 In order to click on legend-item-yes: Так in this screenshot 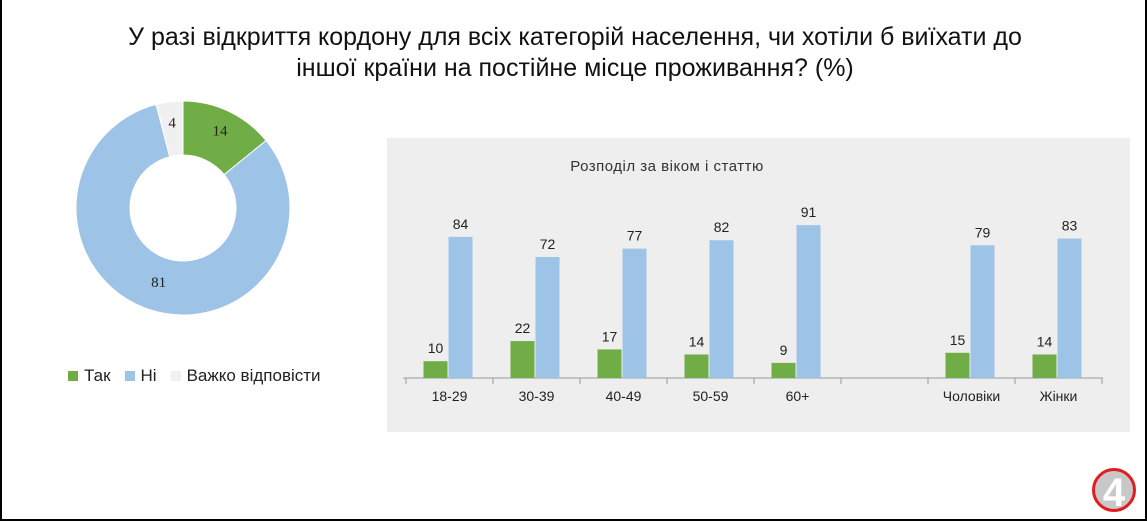, I will do `click(89, 376)`.